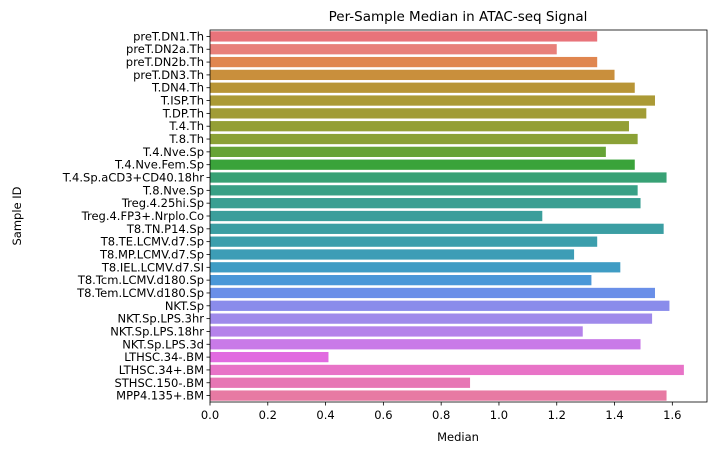  What do you see at coordinates (383, 415) in the screenshot?
I see `x-tick-label: 0.6` at bounding box center [383, 415].